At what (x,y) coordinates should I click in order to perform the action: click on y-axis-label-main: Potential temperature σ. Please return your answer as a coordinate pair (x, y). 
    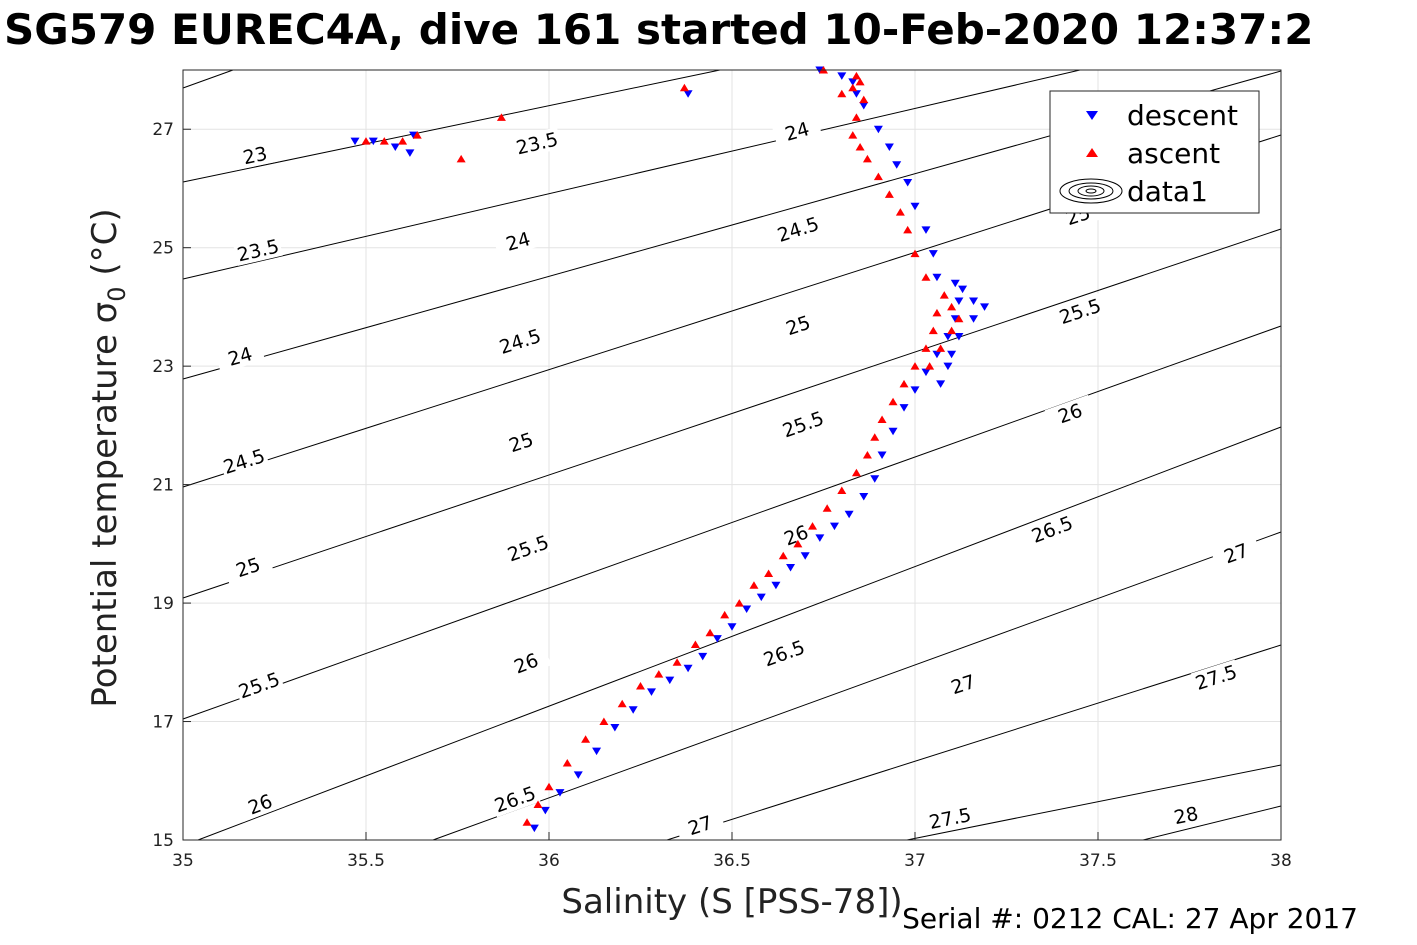
    Looking at the image, I should click on (105, 505).